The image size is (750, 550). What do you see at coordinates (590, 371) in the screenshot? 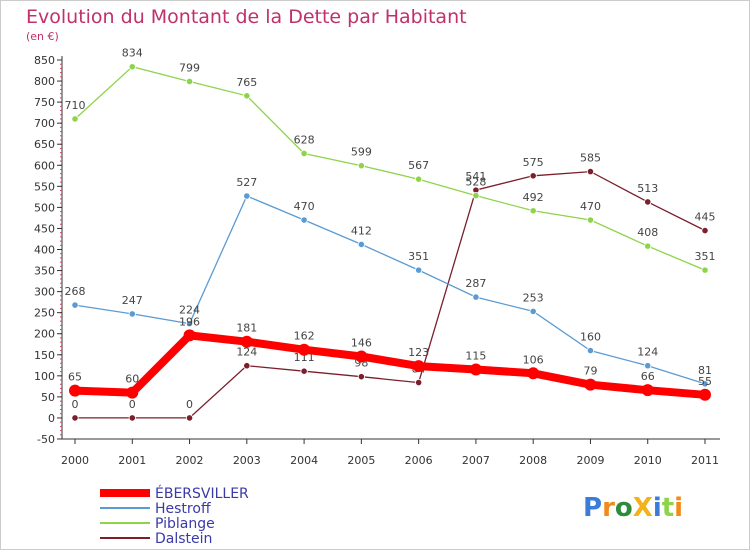
I see `data-label: 79` at bounding box center [590, 371].